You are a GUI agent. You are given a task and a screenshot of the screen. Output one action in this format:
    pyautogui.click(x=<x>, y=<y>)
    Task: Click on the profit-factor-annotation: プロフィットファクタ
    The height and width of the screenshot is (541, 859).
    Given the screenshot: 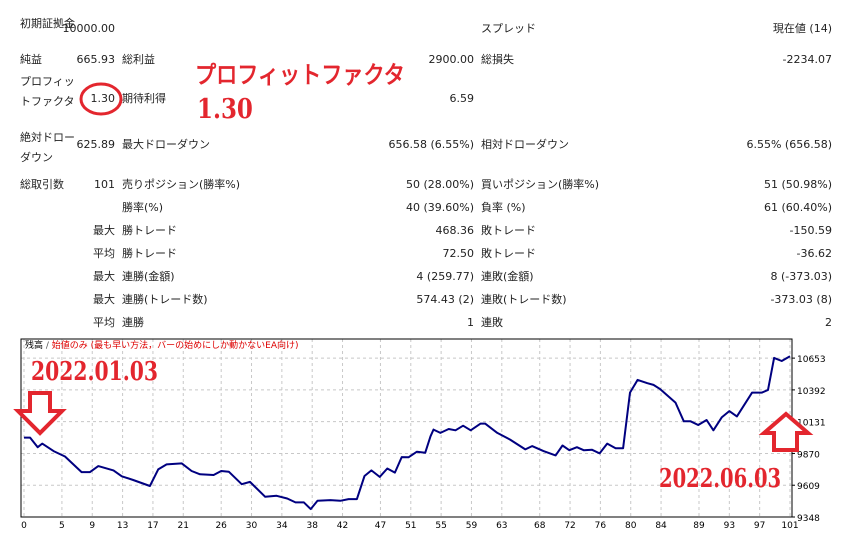 What is the action you would take?
    pyautogui.click(x=300, y=74)
    